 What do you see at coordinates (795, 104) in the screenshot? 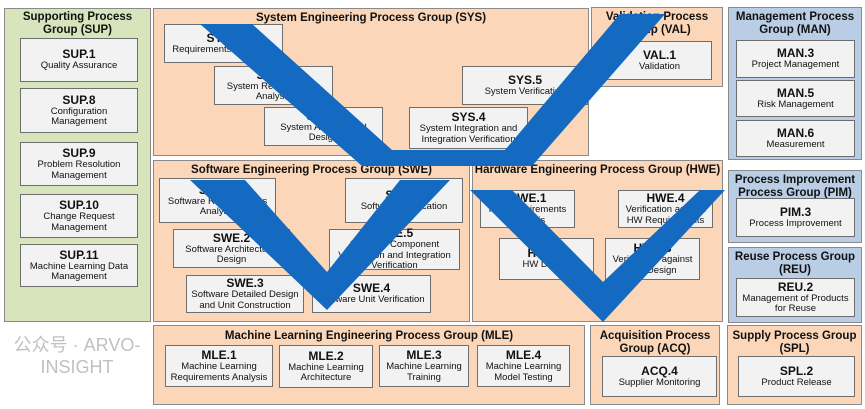
I see `process-name: Risk Management` at bounding box center [795, 104].